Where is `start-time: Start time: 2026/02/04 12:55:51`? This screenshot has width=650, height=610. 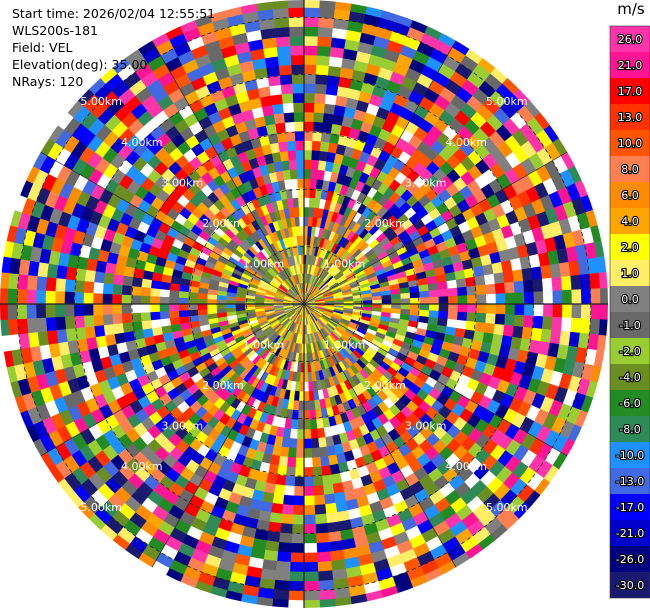 start-time: Start time: 2026/02/04 12:55:51 is located at coordinates (114, 13).